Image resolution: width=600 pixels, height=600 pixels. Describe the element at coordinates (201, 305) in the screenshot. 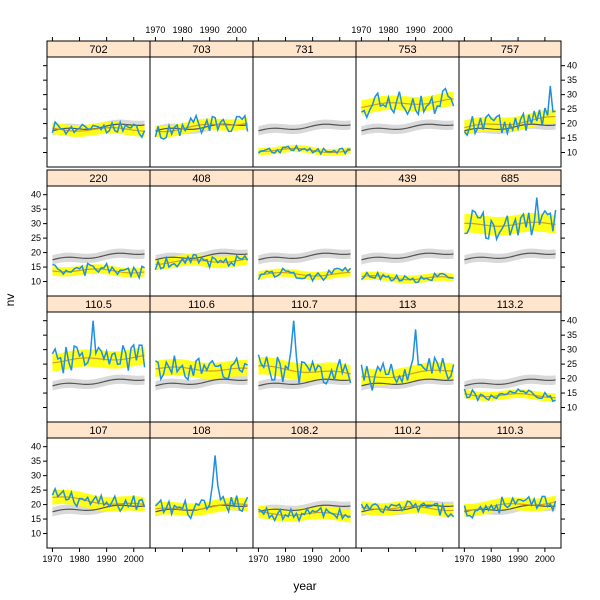

I see `strip-label: 110.6` at that location.